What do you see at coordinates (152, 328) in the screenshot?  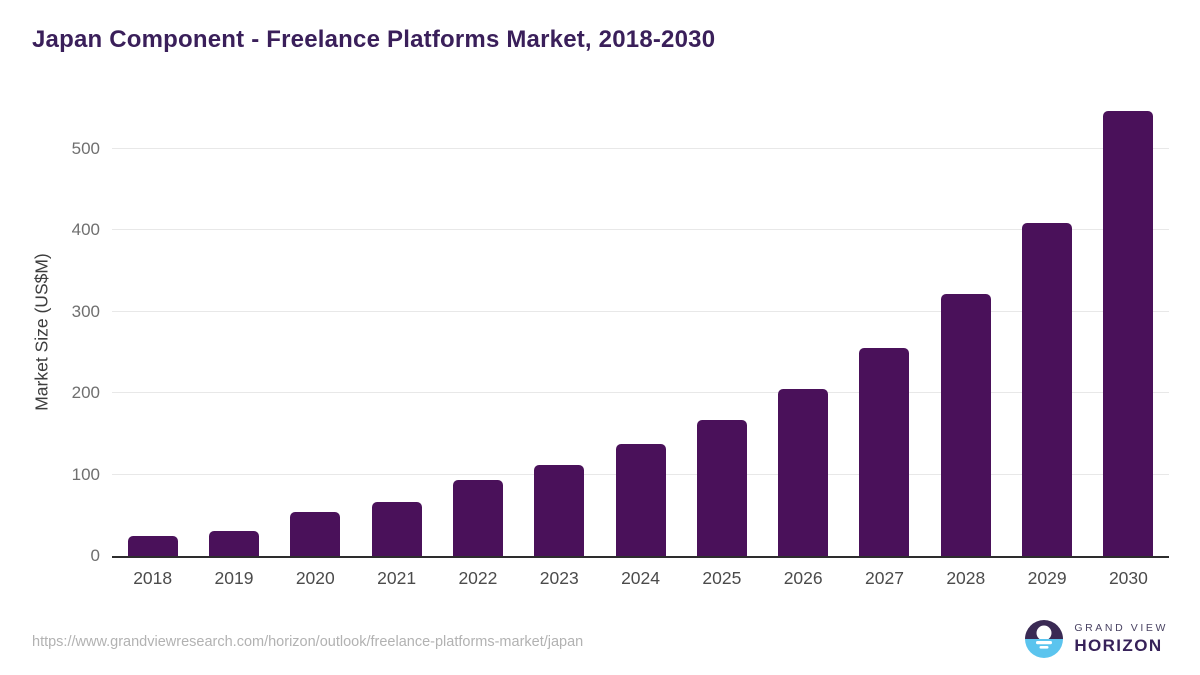 I see `bar-slot-2018` at bounding box center [152, 328].